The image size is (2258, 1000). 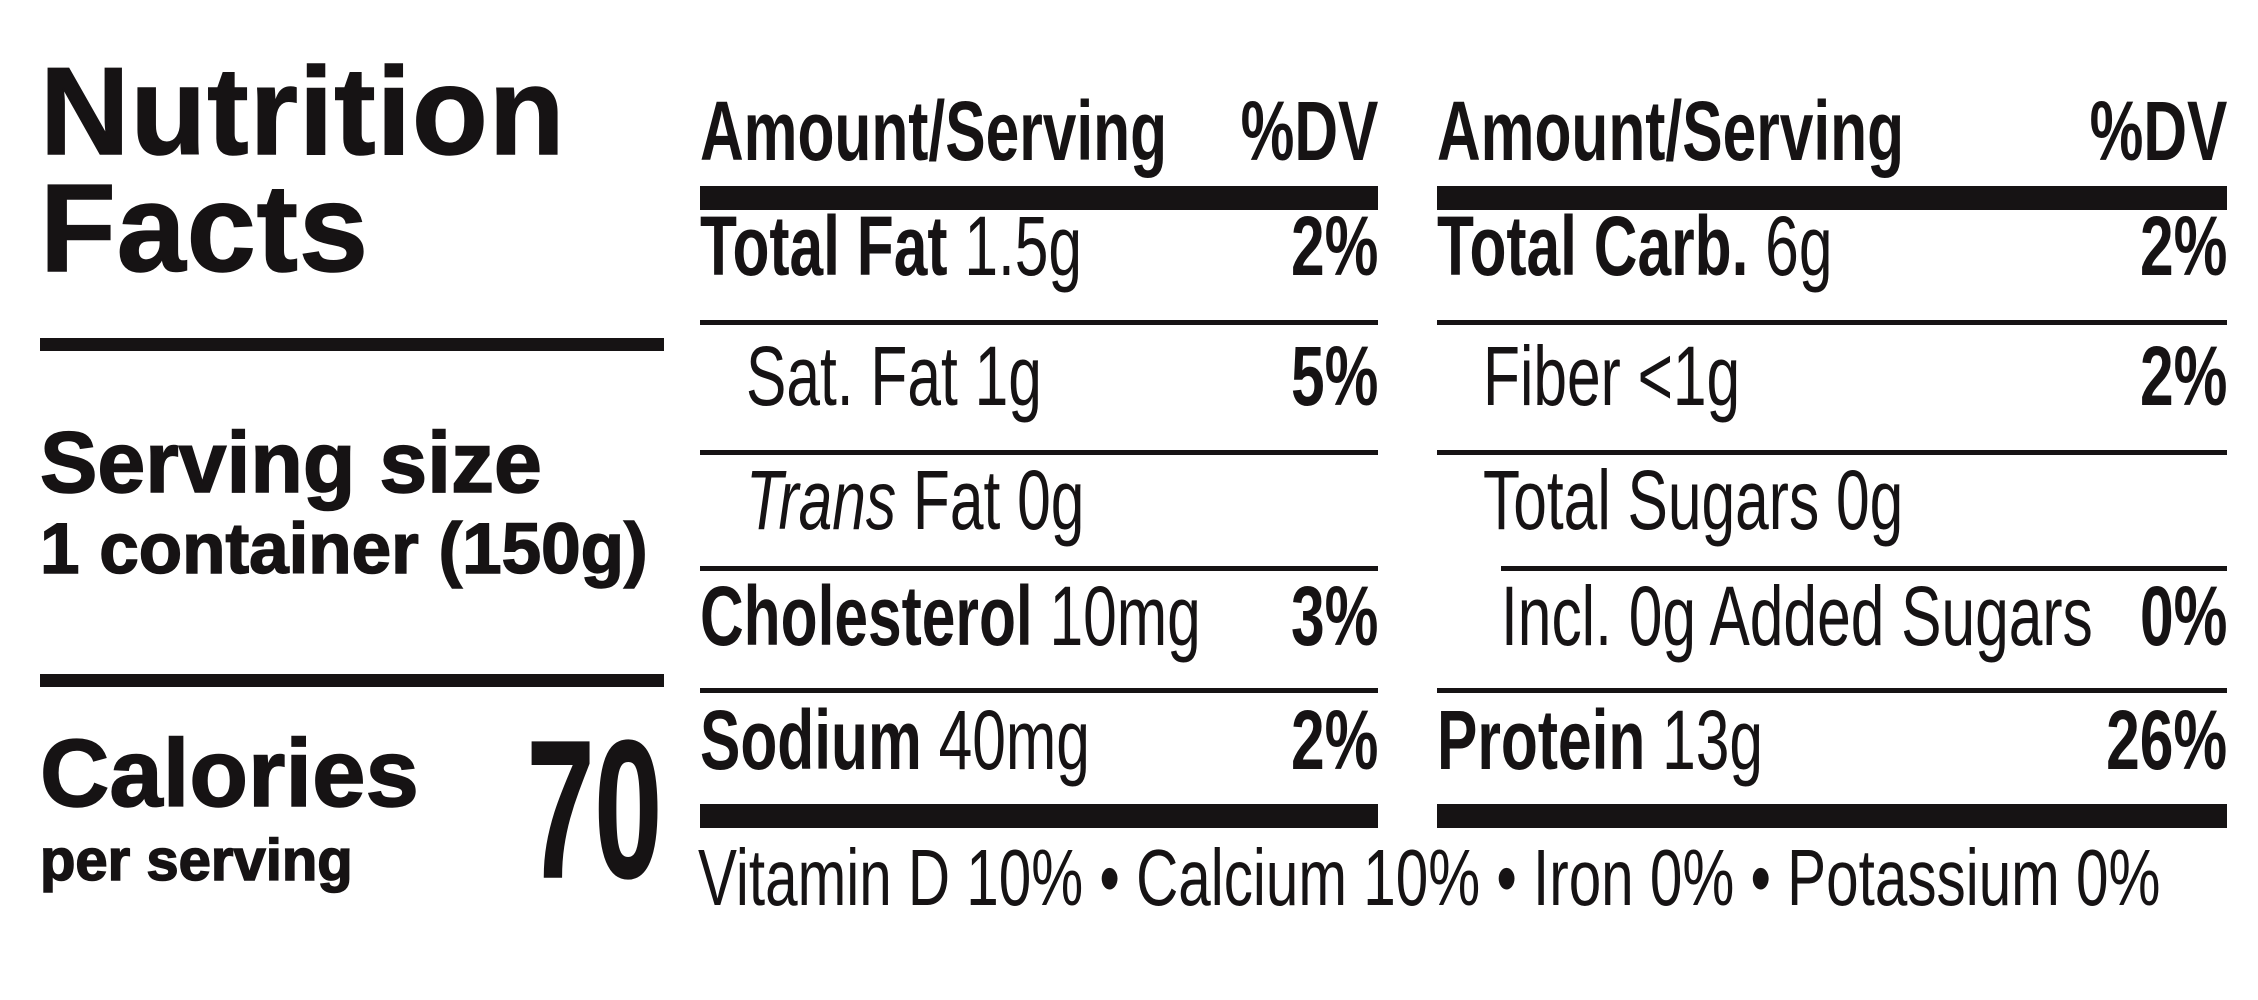 I want to click on row-total-fat: Total Fat 1.5g 2%, so click(x=1039, y=246).